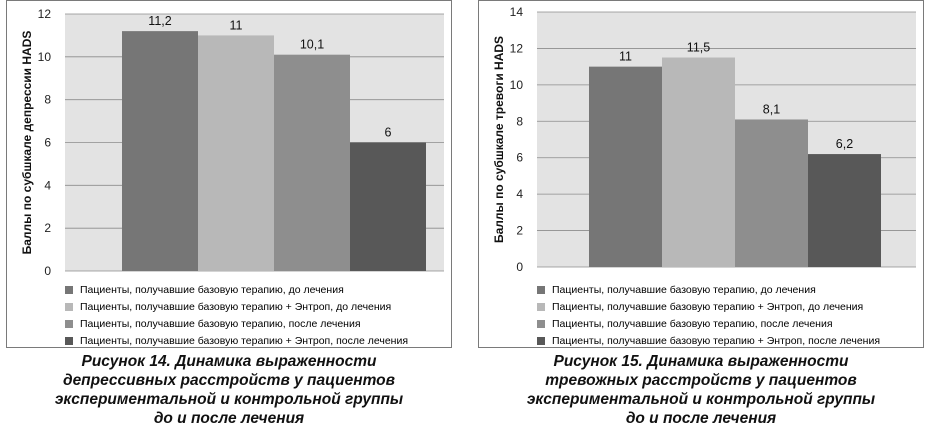 The image size is (932, 433). What do you see at coordinates (701, 380) in the screenshot?
I see `caption-line: тревожных расстройств у пациентов` at bounding box center [701, 380].